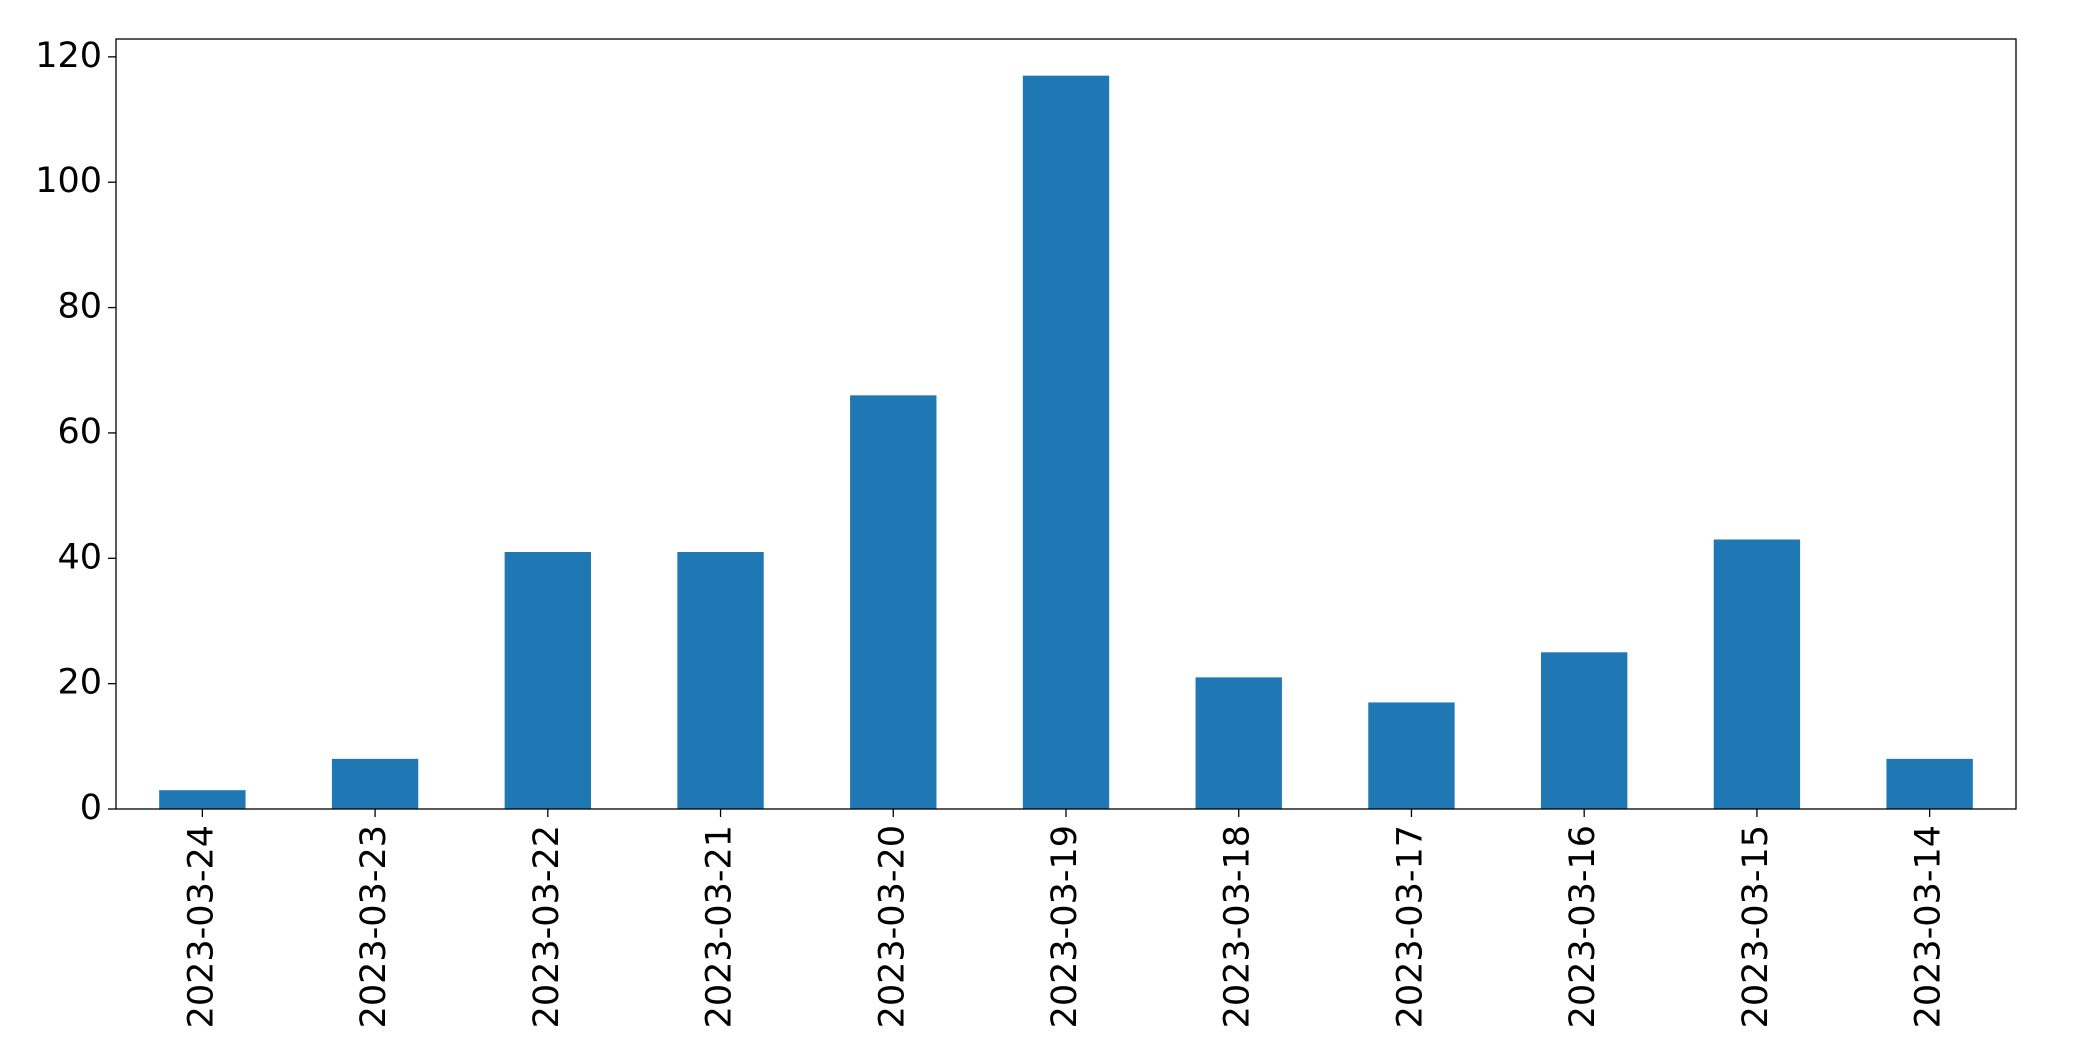 This screenshot has height=1061, width=2093. Describe the element at coordinates (79, 307) in the screenshot. I see `y-tick-label: 80` at that location.